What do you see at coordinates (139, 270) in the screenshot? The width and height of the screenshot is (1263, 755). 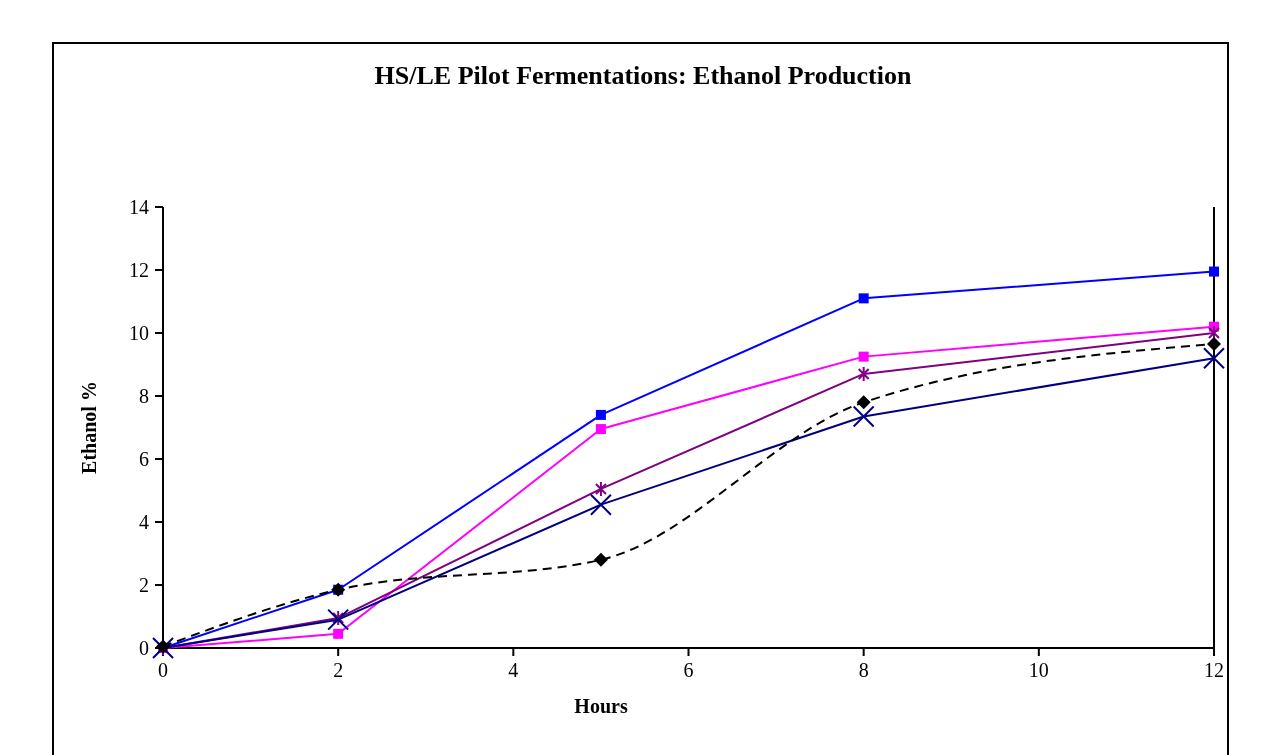 I see `y-tick-label: 12` at bounding box center [139, 270].